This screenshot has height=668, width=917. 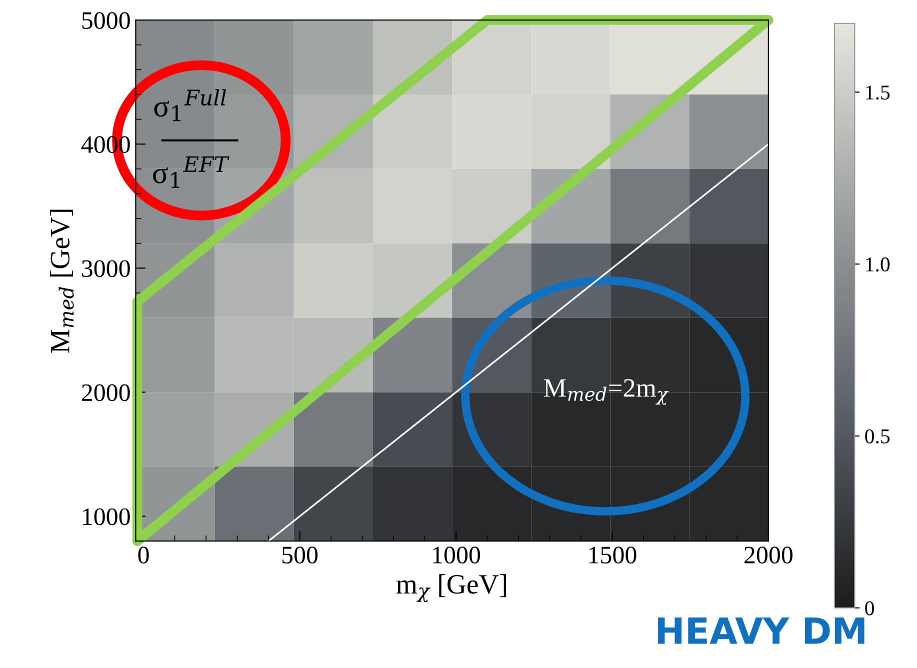 I want to click on y-tick-label: 1000, so click(x=106, y=517).